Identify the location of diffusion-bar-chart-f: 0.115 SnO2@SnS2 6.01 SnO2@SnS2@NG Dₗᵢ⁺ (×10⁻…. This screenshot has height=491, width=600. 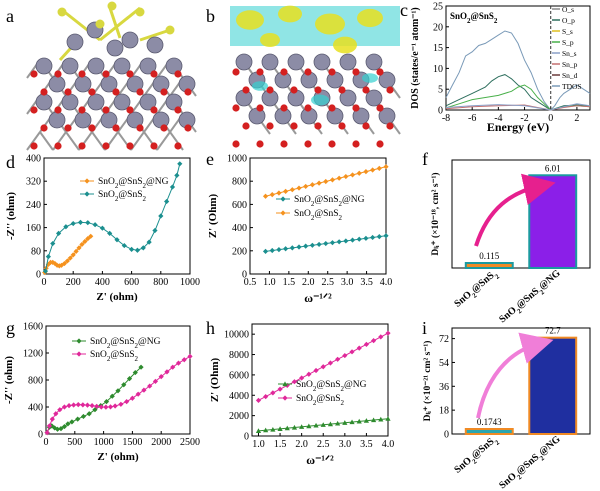
(510, 242).